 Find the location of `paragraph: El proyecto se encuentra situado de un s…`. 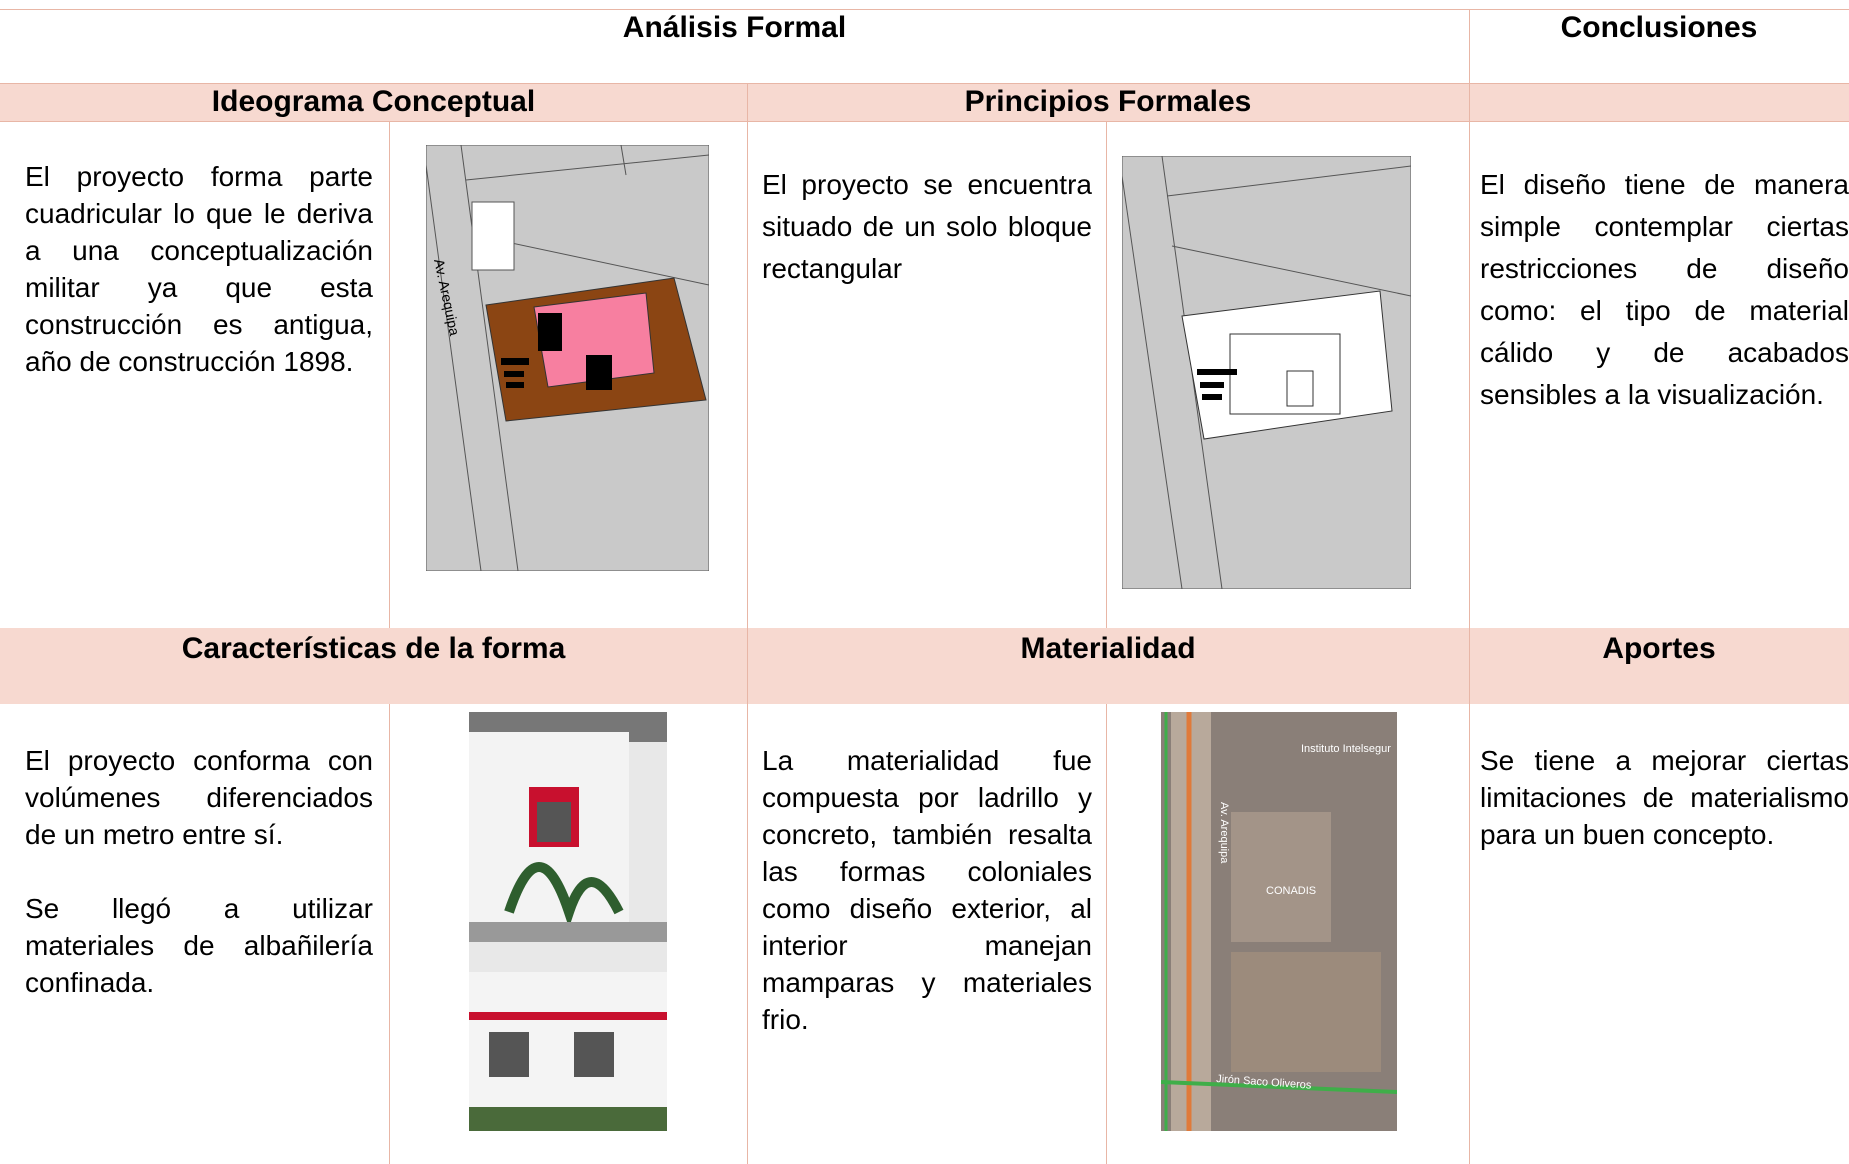

paragraph: El proyecto se encuentra situado de un s… is located at coordinates (927, 226).